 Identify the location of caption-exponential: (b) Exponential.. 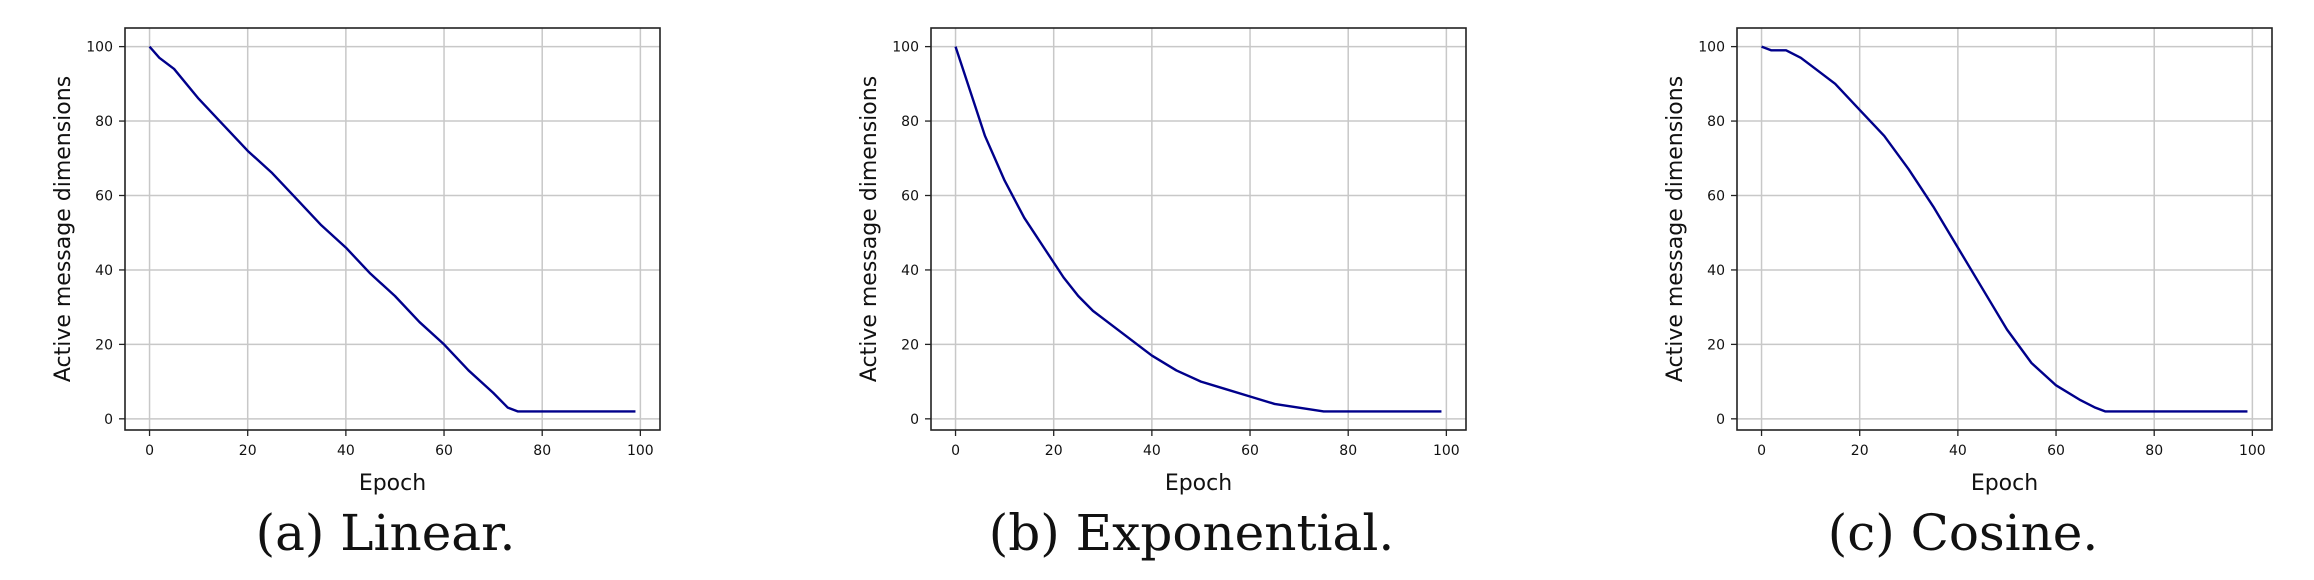
(1191, 533).